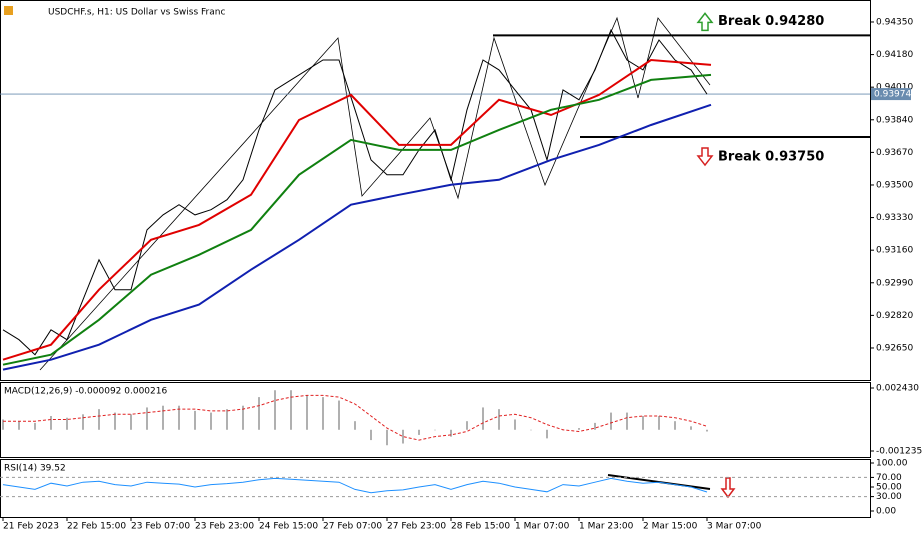  Describe the element at coordinates (771, 21) in the screenshot. I see `break-label: Break 0.94280` at that location.